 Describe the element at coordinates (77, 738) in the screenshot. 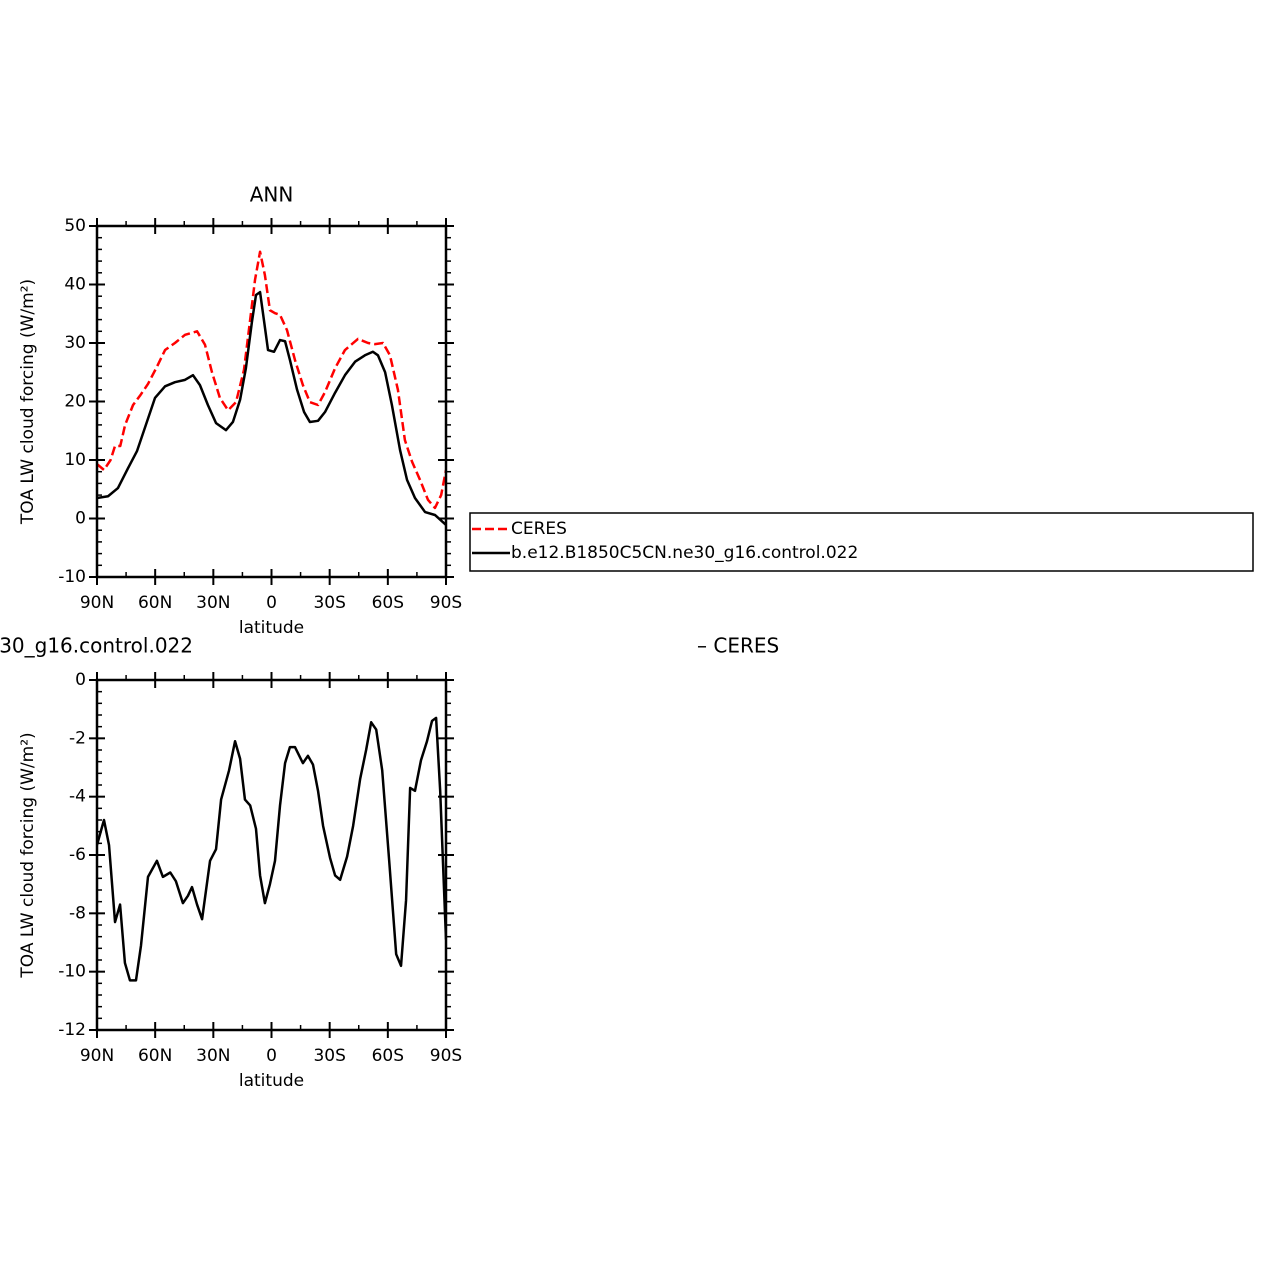

I see `y-tick-label: -2` at that location.